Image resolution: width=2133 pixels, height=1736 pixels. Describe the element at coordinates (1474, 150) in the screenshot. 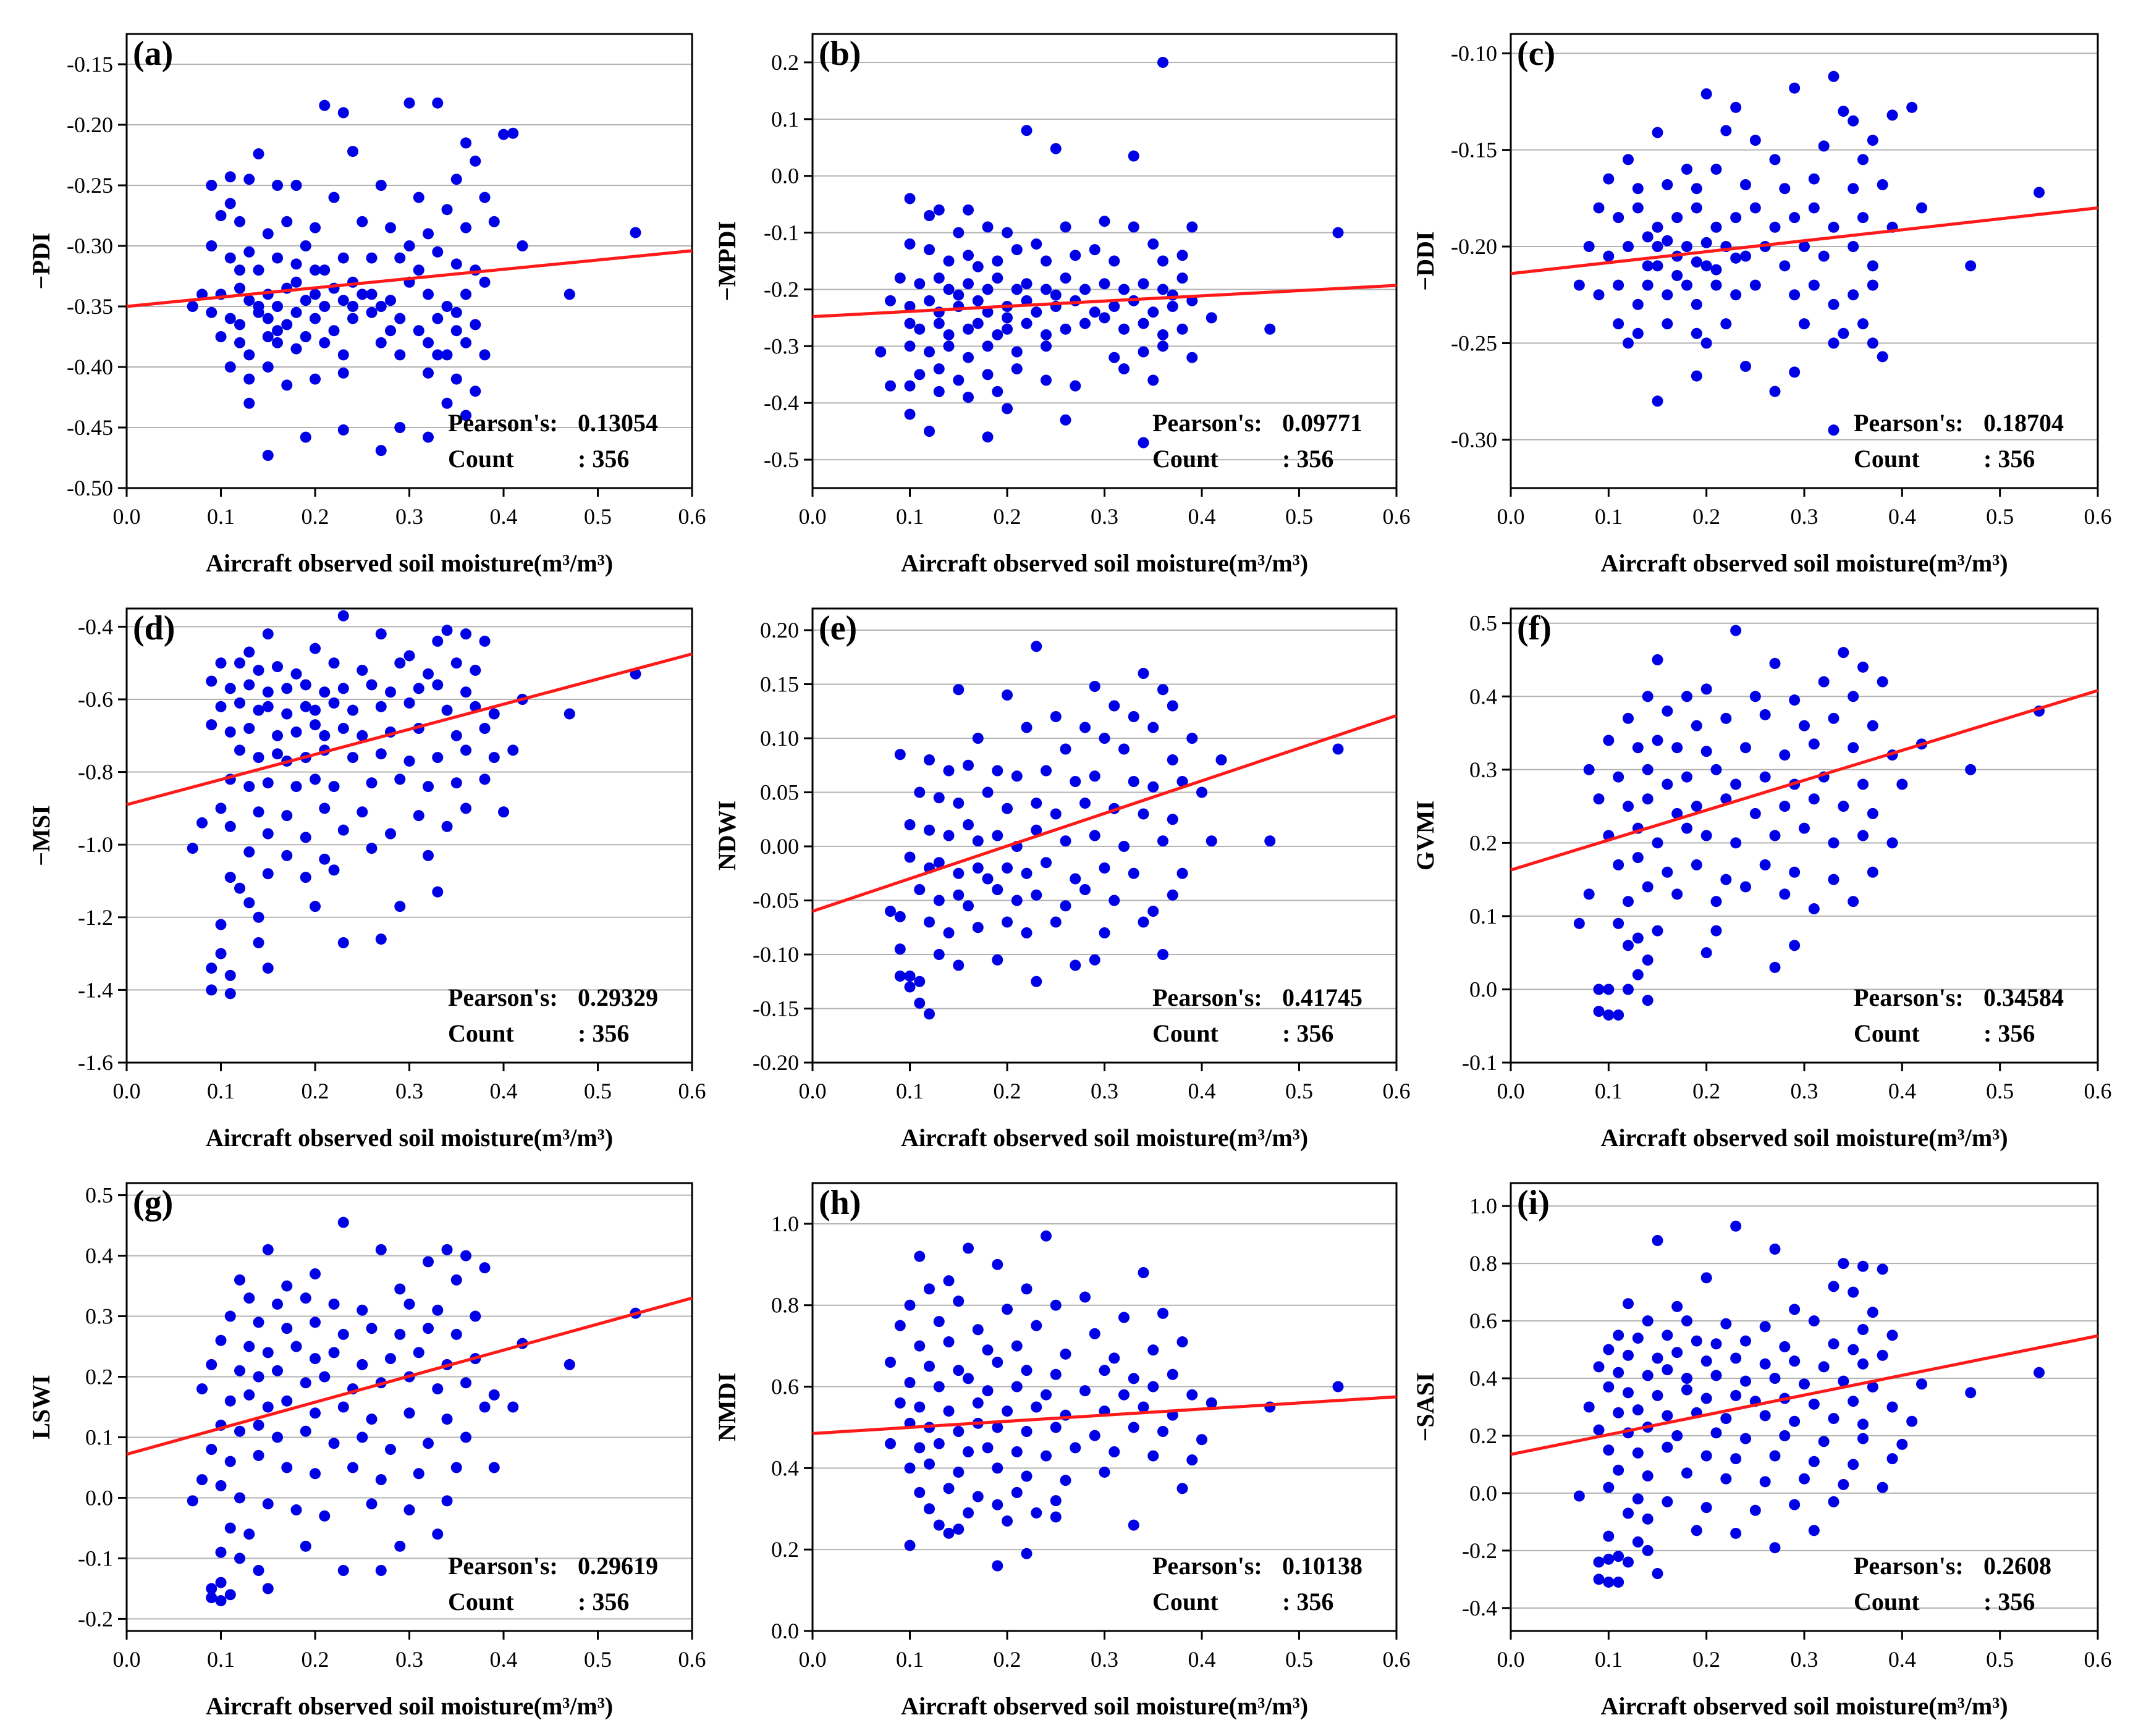

I see `y-tick-label: -0.15` at that location.